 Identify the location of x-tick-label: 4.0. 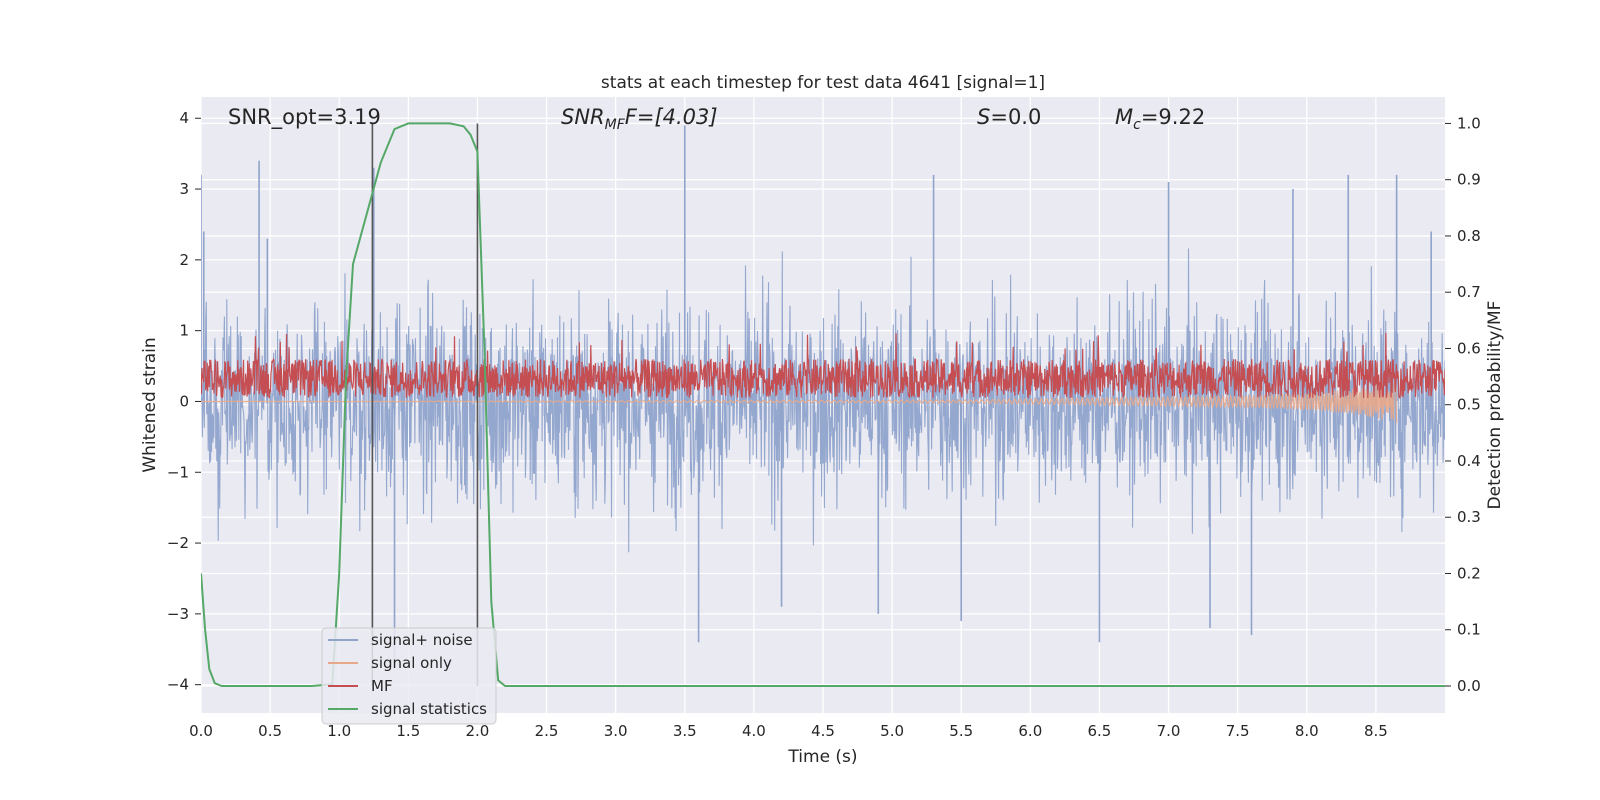
(754, 731).